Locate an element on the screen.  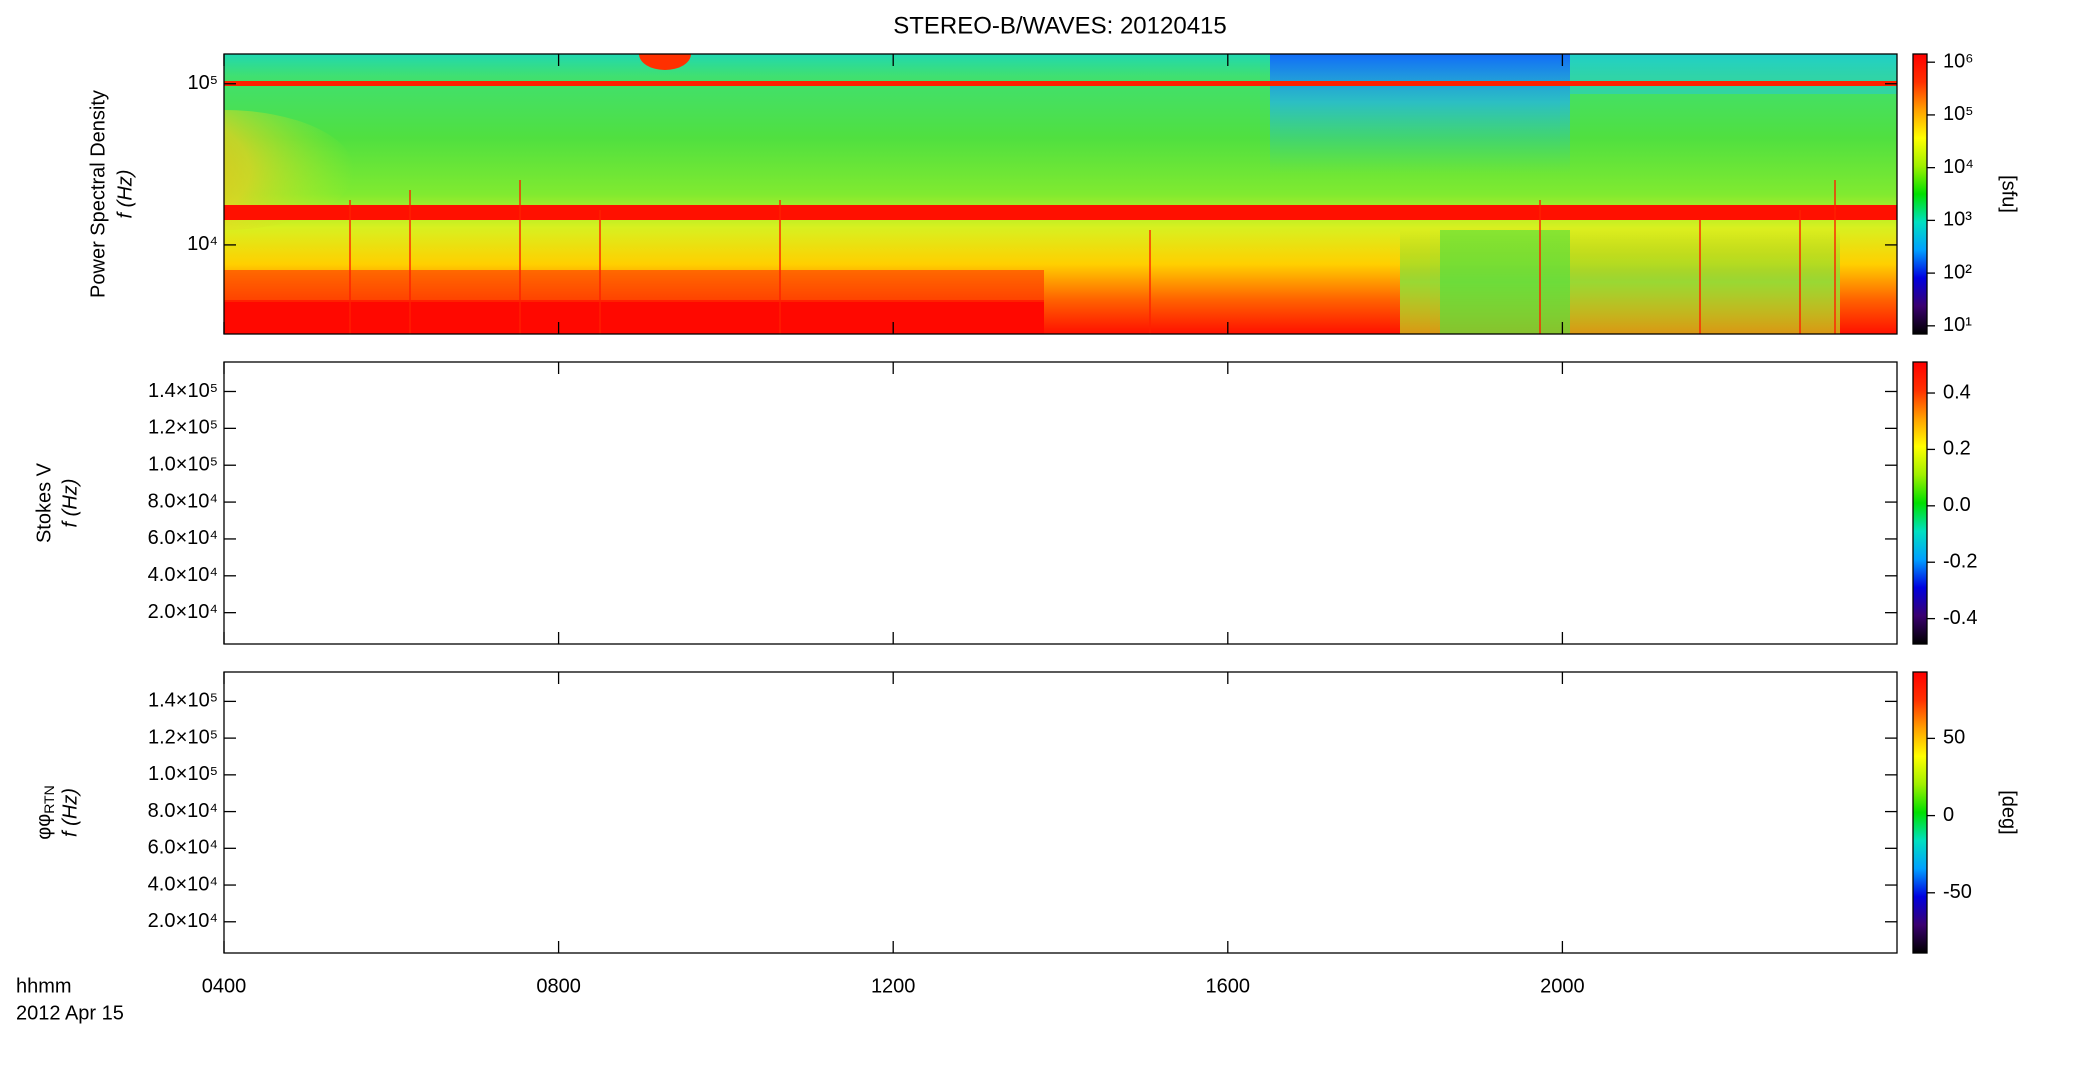
colorbar-tick-label: 10⁵ is located at coordinates (1958, 114).